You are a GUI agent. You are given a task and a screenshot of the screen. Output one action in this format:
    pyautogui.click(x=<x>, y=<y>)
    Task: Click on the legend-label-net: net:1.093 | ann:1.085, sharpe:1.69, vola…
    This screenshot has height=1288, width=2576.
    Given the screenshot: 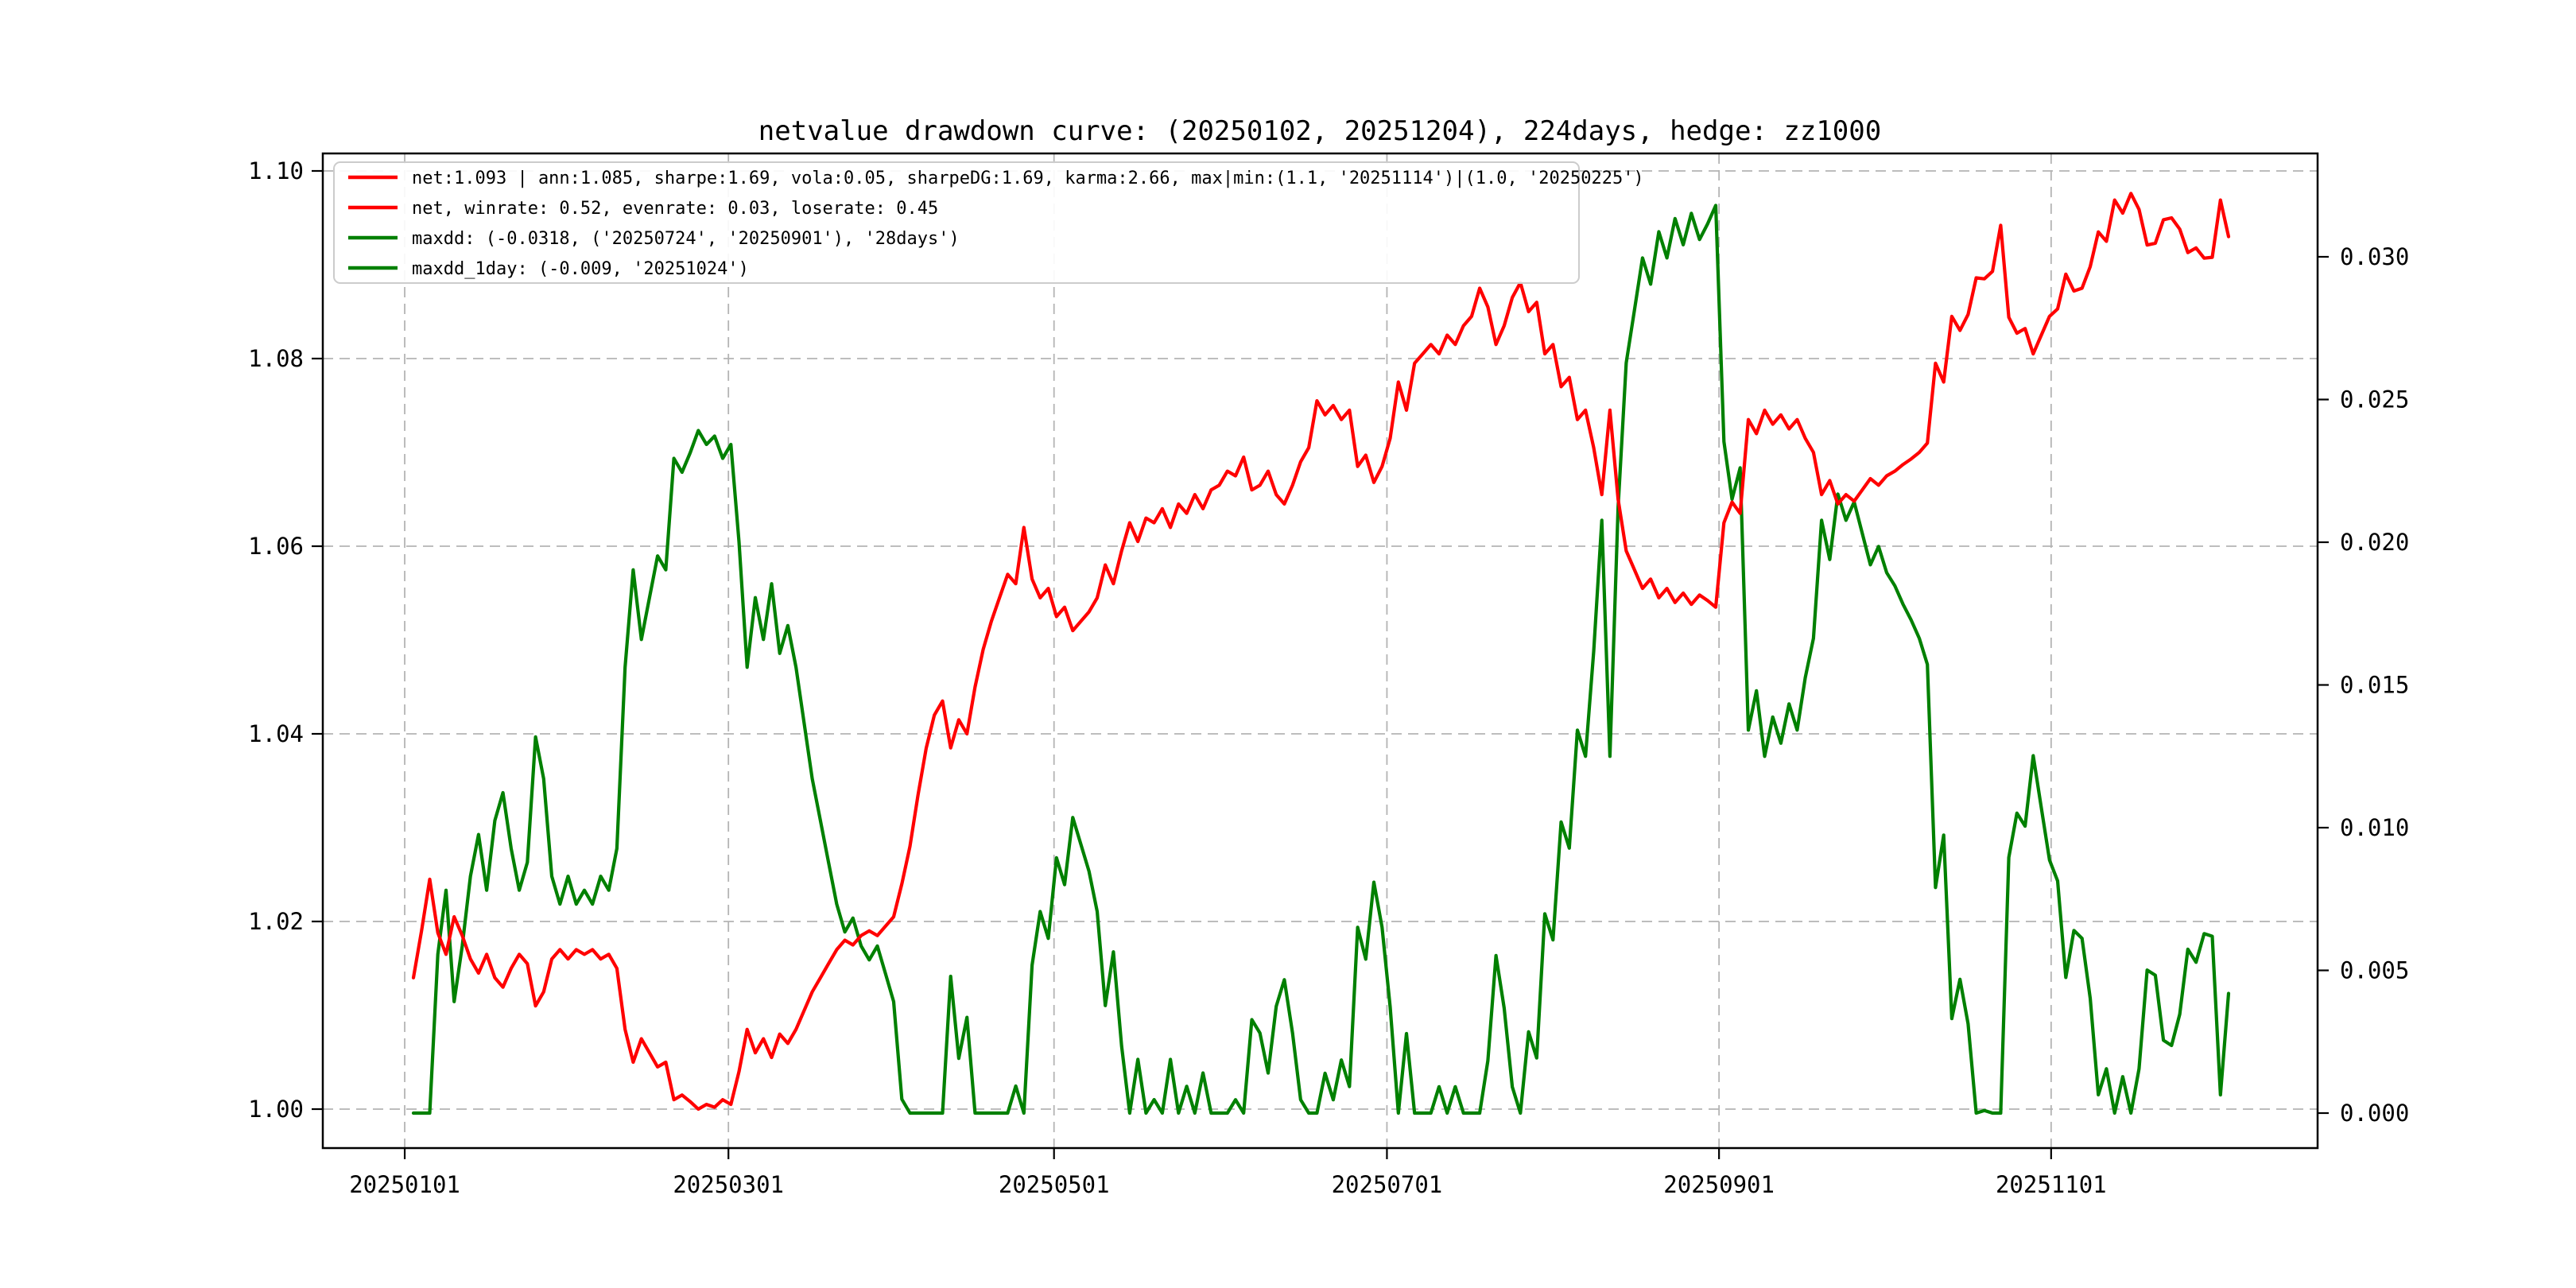 What is the action you would take?
    pyautogui.click(x=1028, y=178)
    